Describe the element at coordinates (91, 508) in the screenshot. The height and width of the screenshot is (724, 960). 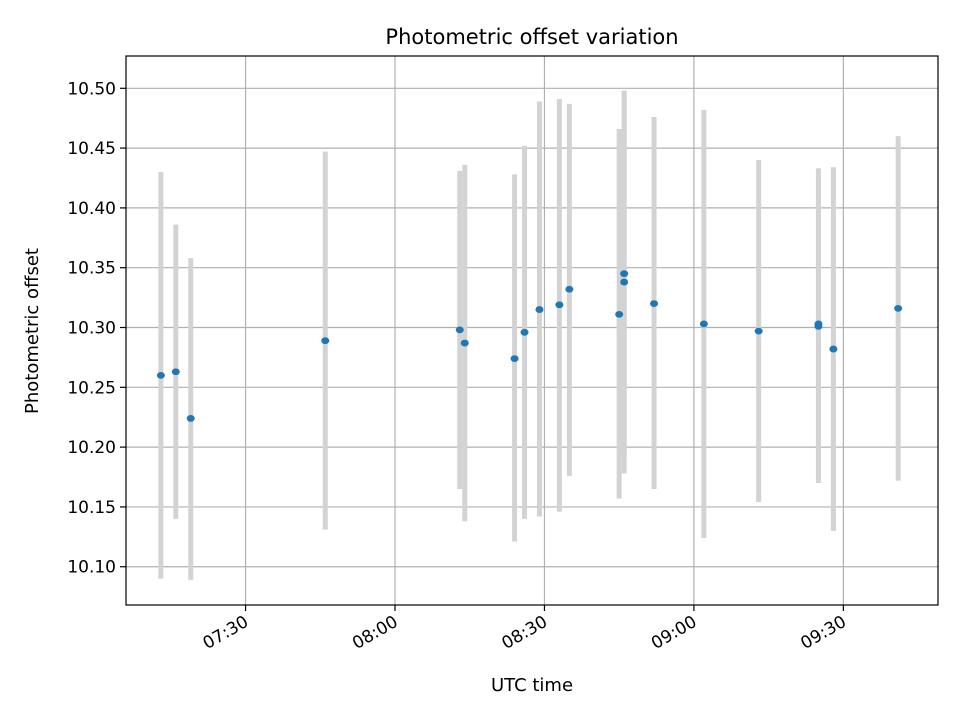
I see `y-tick-label: 10.15` at that location.